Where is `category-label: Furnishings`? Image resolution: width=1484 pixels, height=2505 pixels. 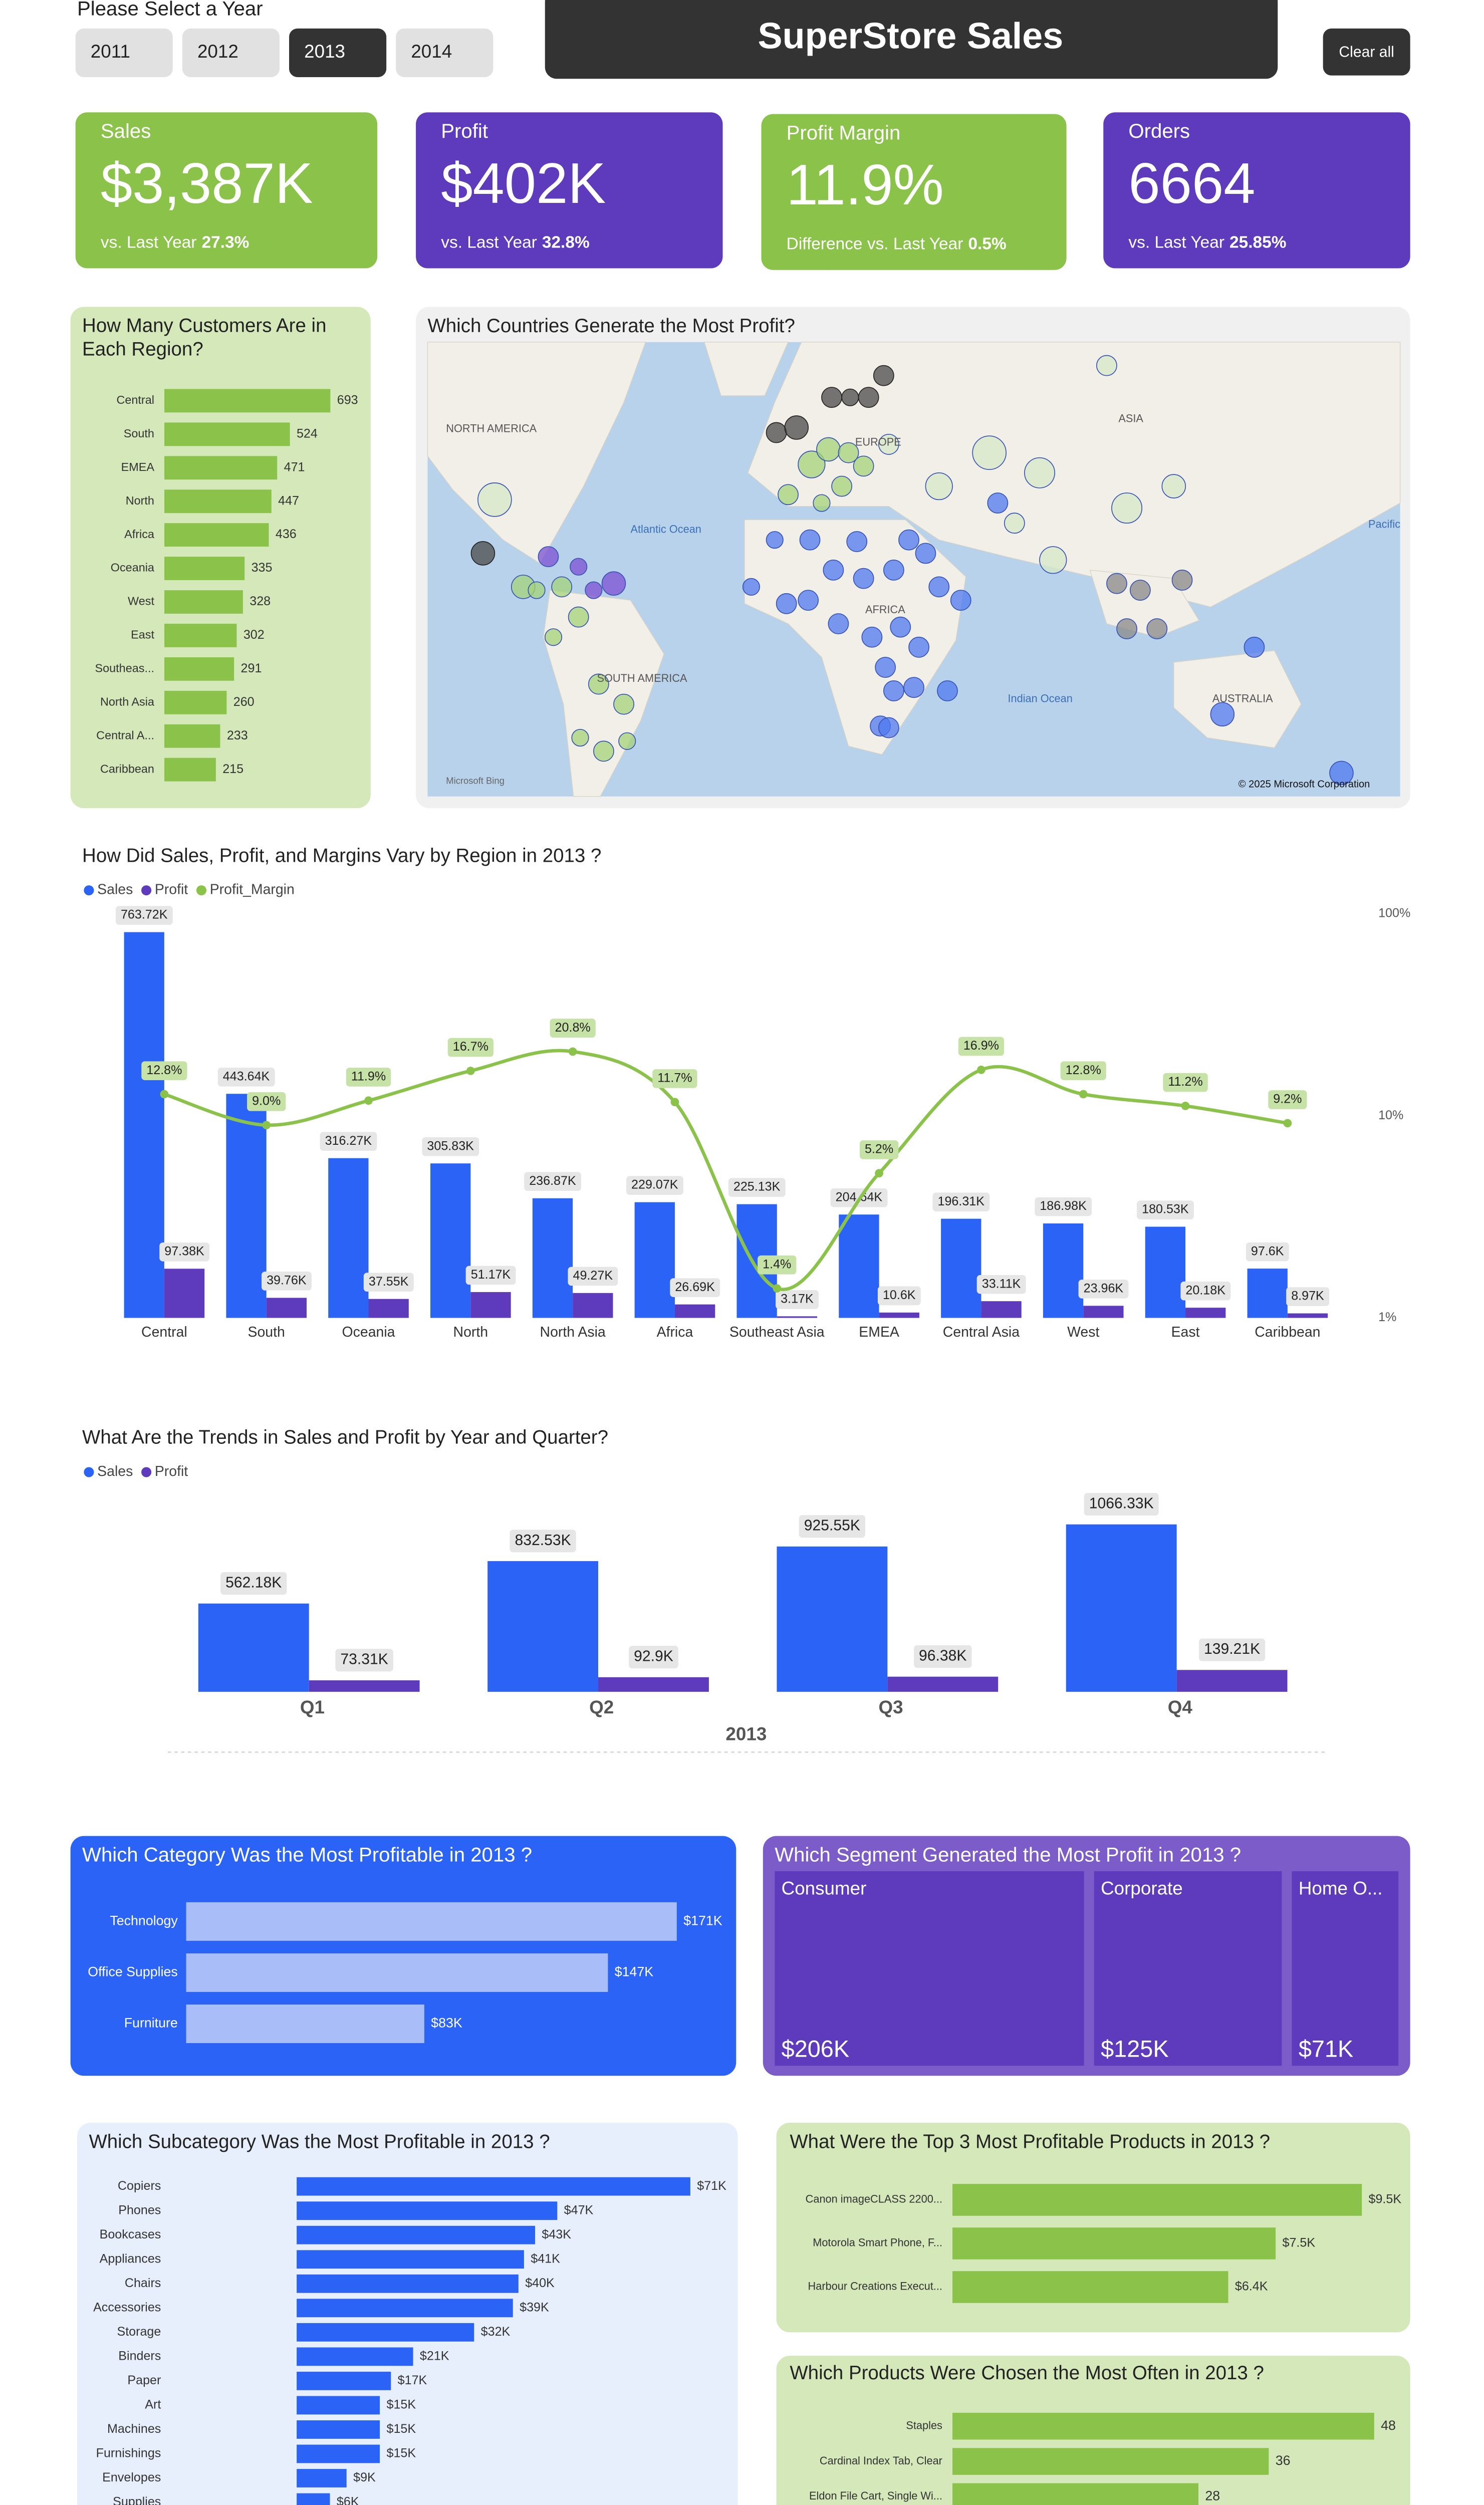 category-label: Furnishings is located at coordinates (128, 2453).